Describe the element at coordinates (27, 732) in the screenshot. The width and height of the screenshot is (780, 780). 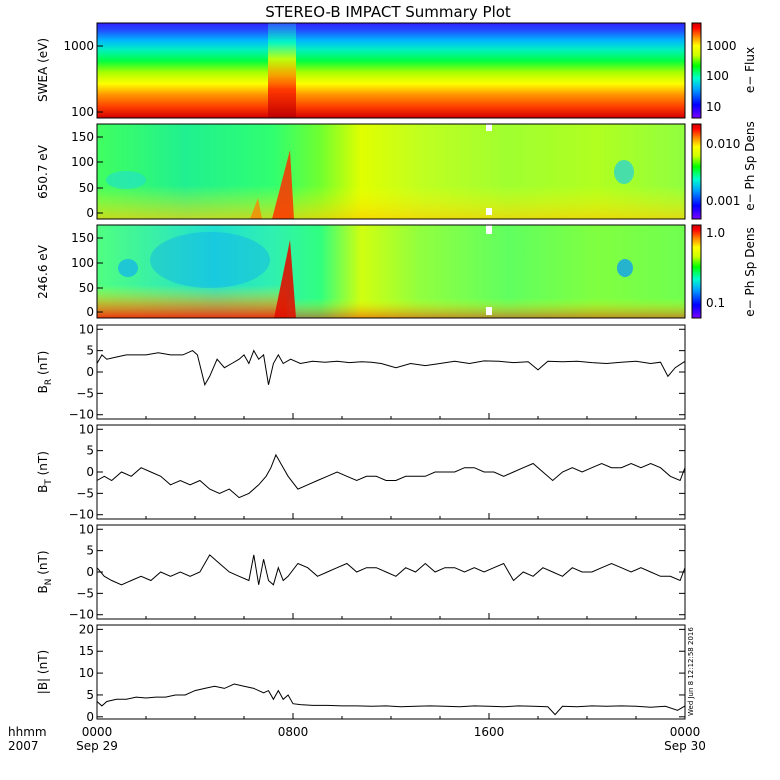
I see `time-axis-corner-label: hhmm` at that location.